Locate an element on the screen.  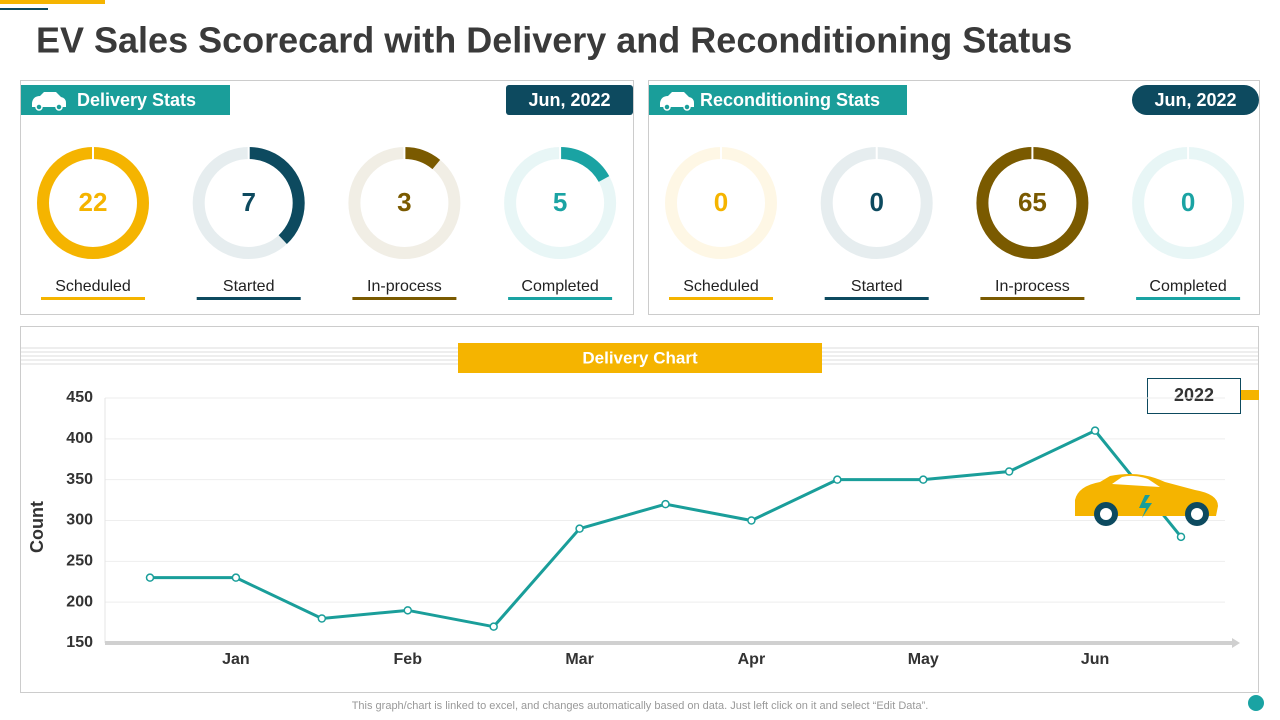
y-tick-label: 300 is located at coordinates (79, 520).